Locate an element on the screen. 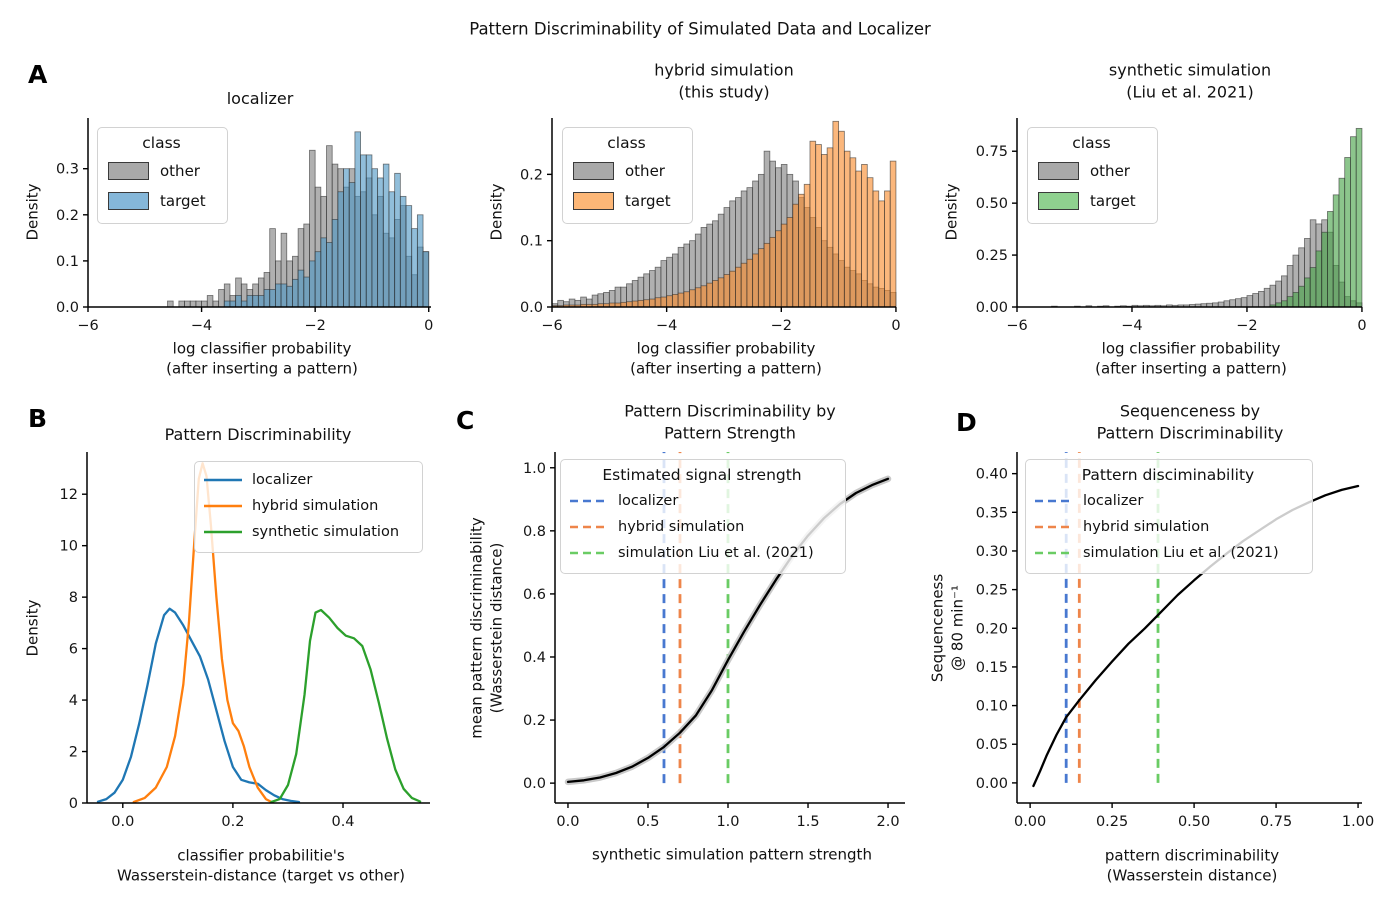 The height and width of the screenshot is (900, 1400). svg-text: 0.1 is located at coordinates (531, 242).